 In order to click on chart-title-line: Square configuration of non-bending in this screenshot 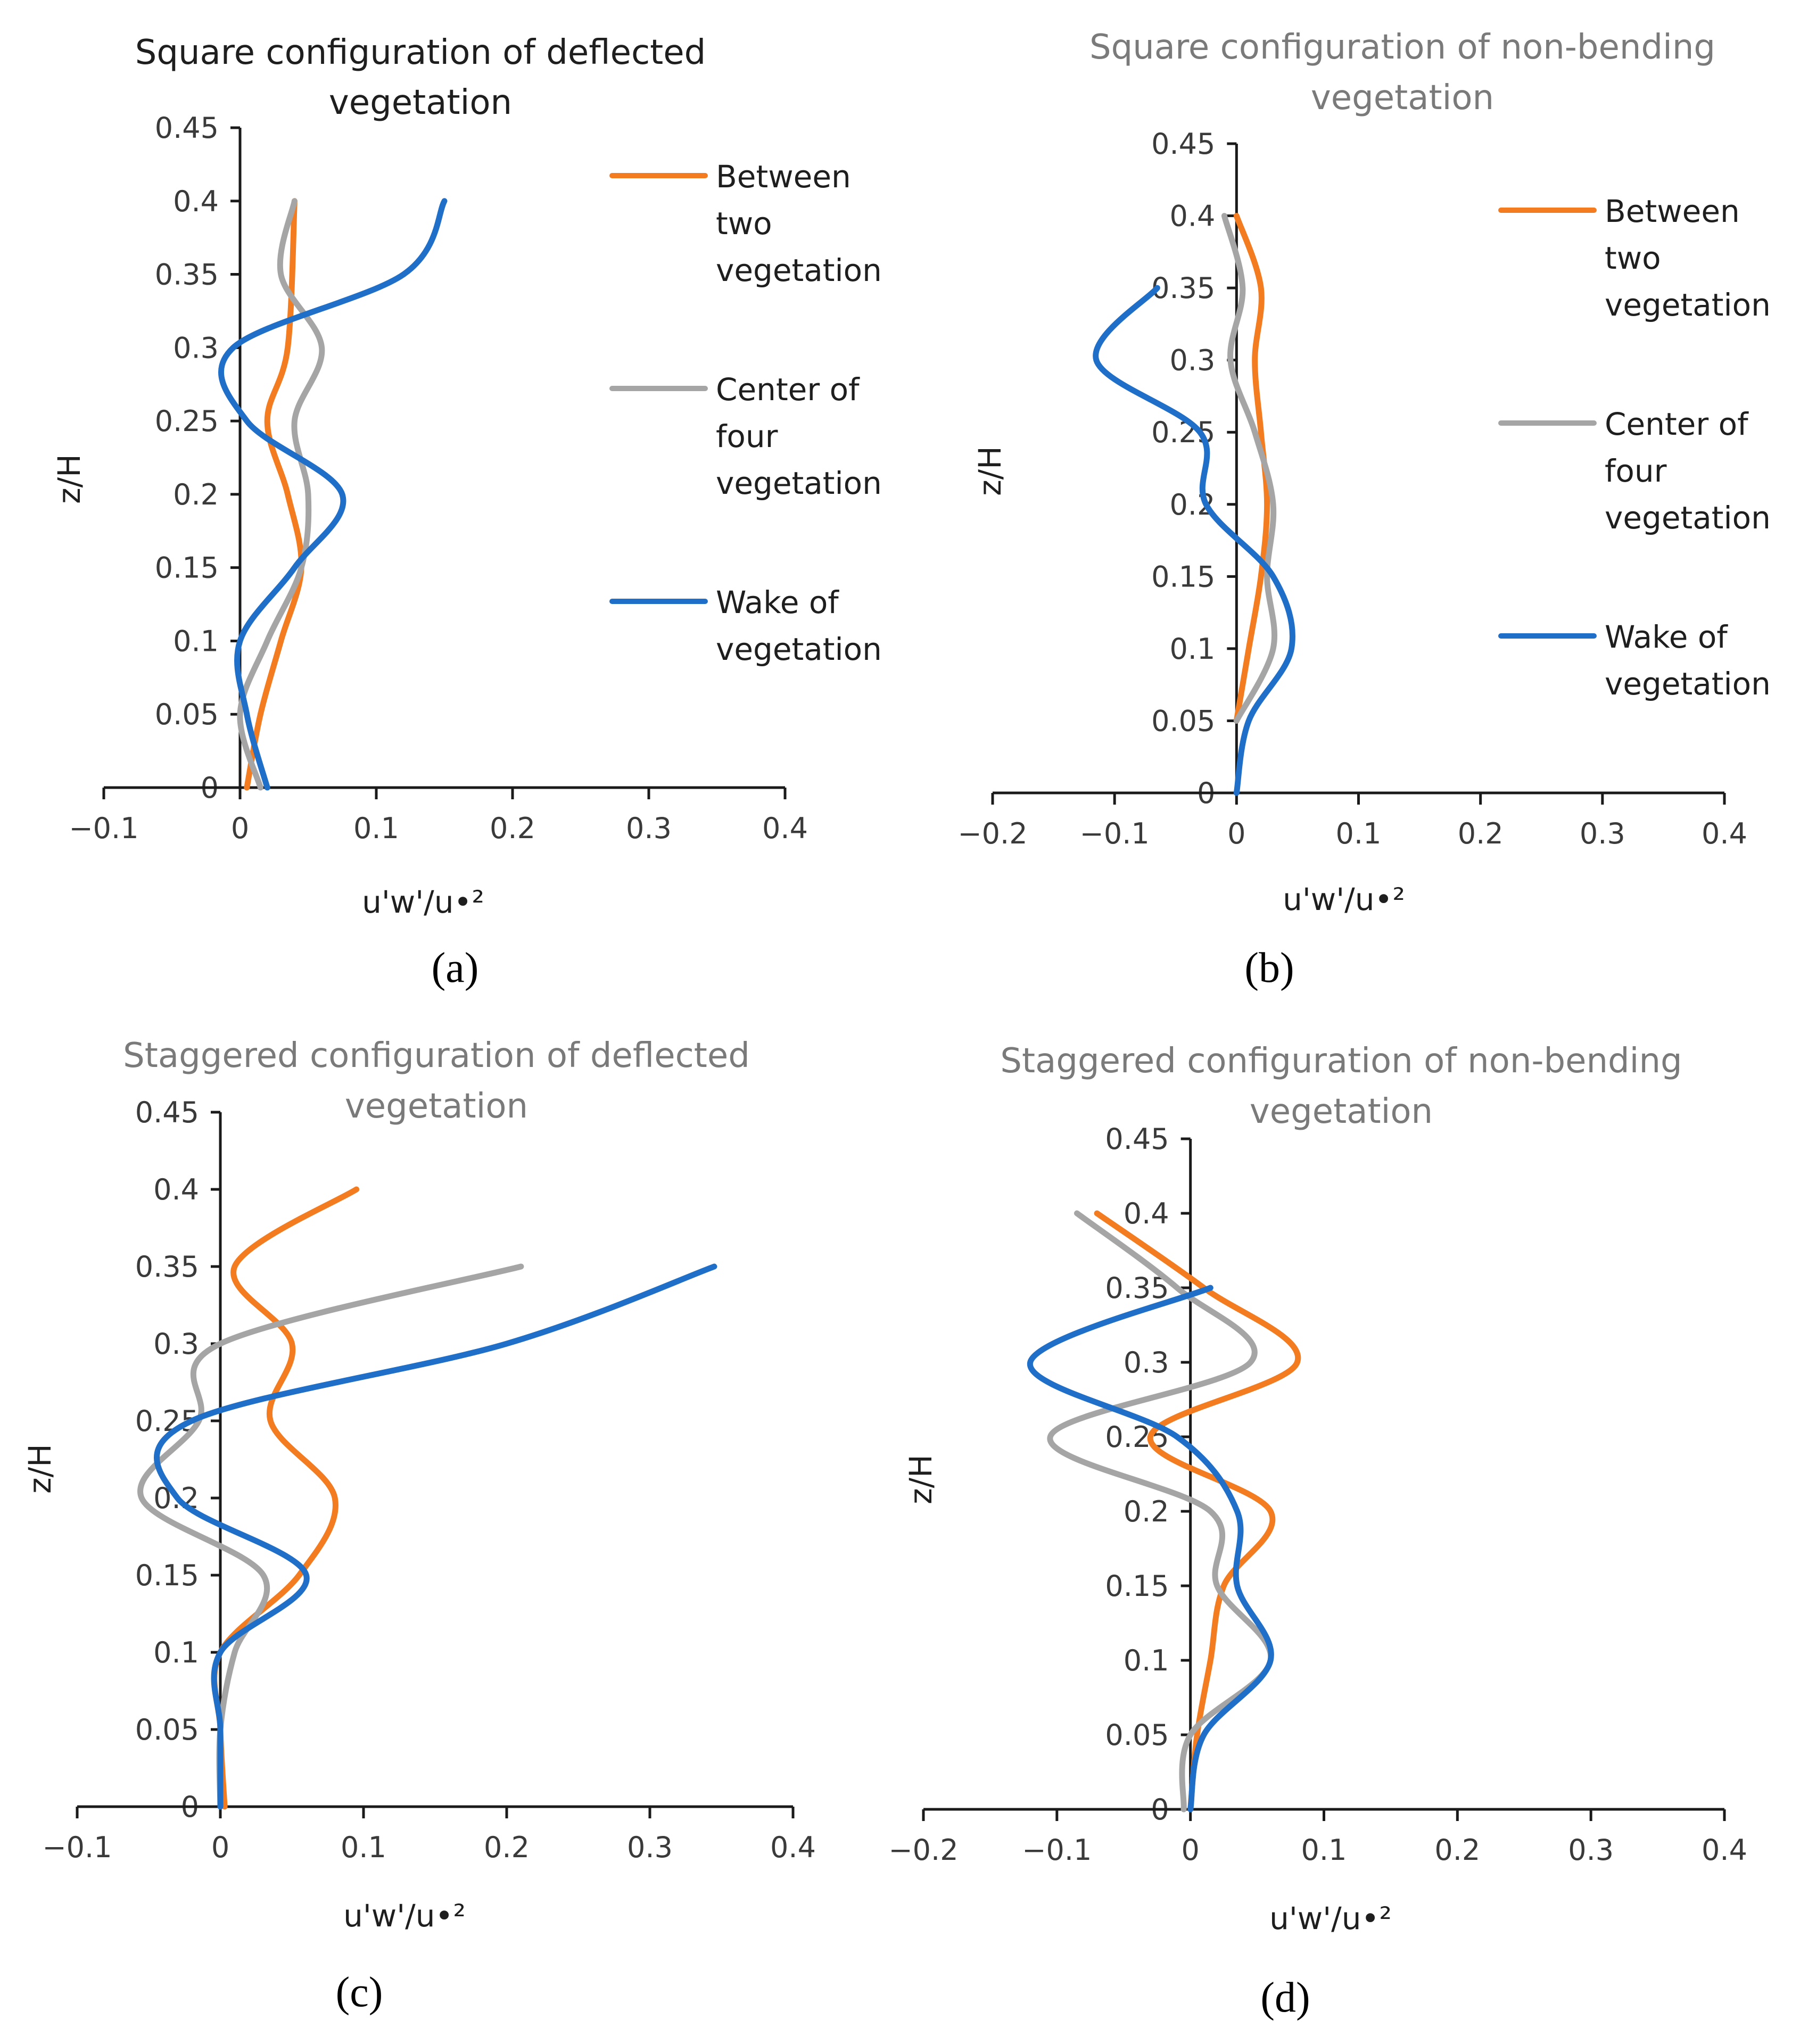, I will do `click(1402, 48)`.